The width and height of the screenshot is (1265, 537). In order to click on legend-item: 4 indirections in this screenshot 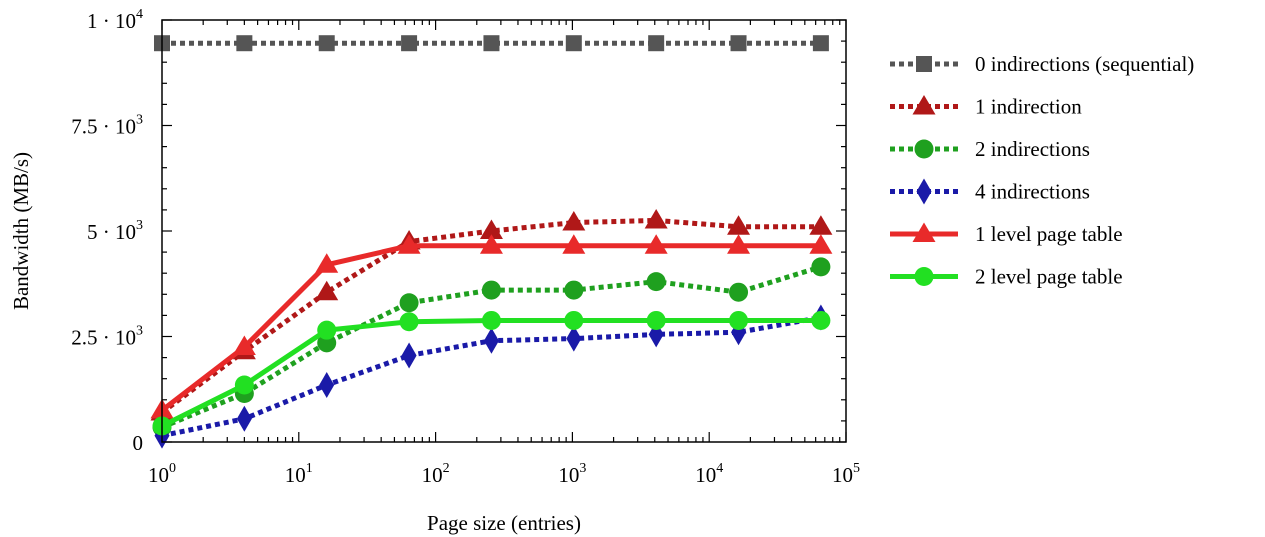, I will do `click(990, 191)`.